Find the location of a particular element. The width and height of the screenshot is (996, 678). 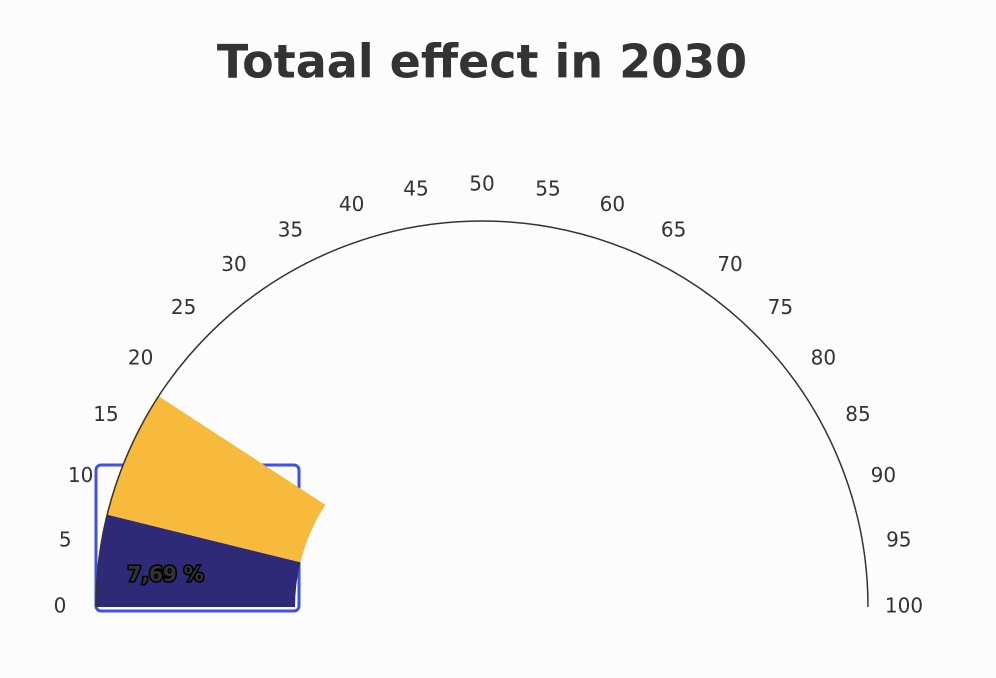

tick-label: 60 is located at coordinates (612, 204).